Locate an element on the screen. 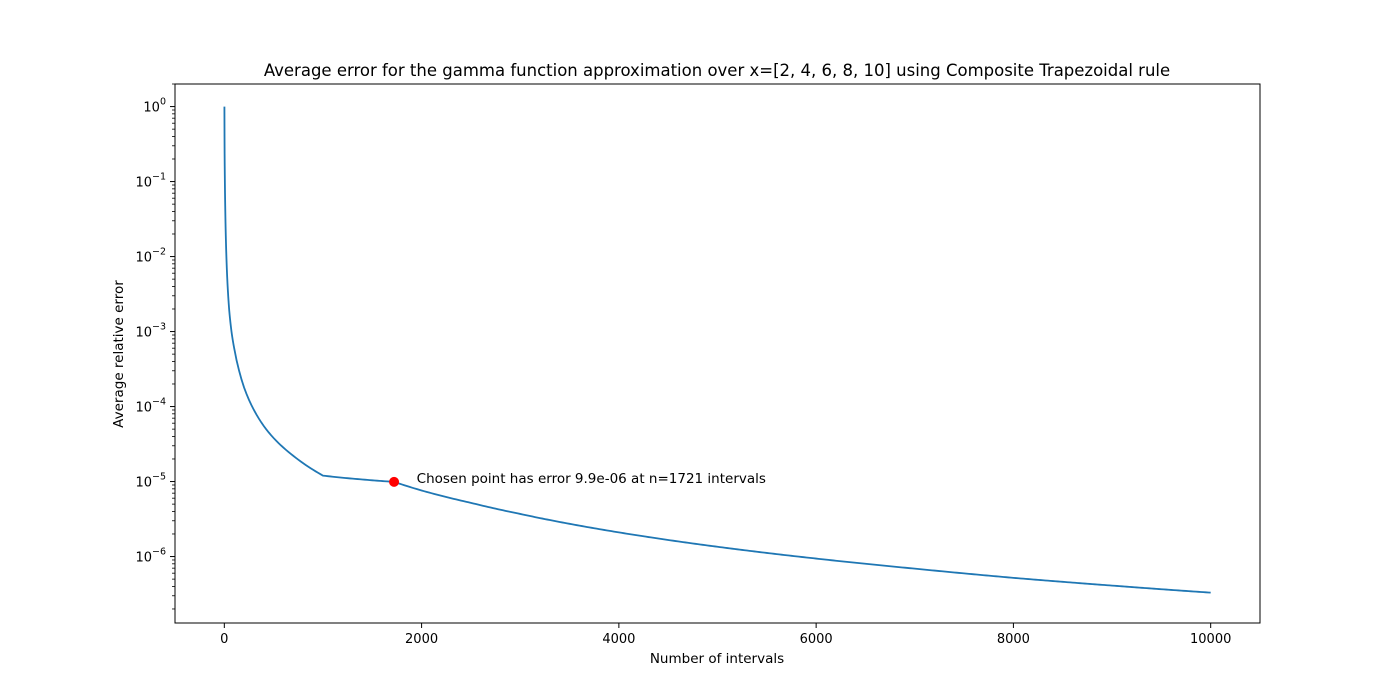  y-tick-exponent: −2 is located at coordinates (159, 252).